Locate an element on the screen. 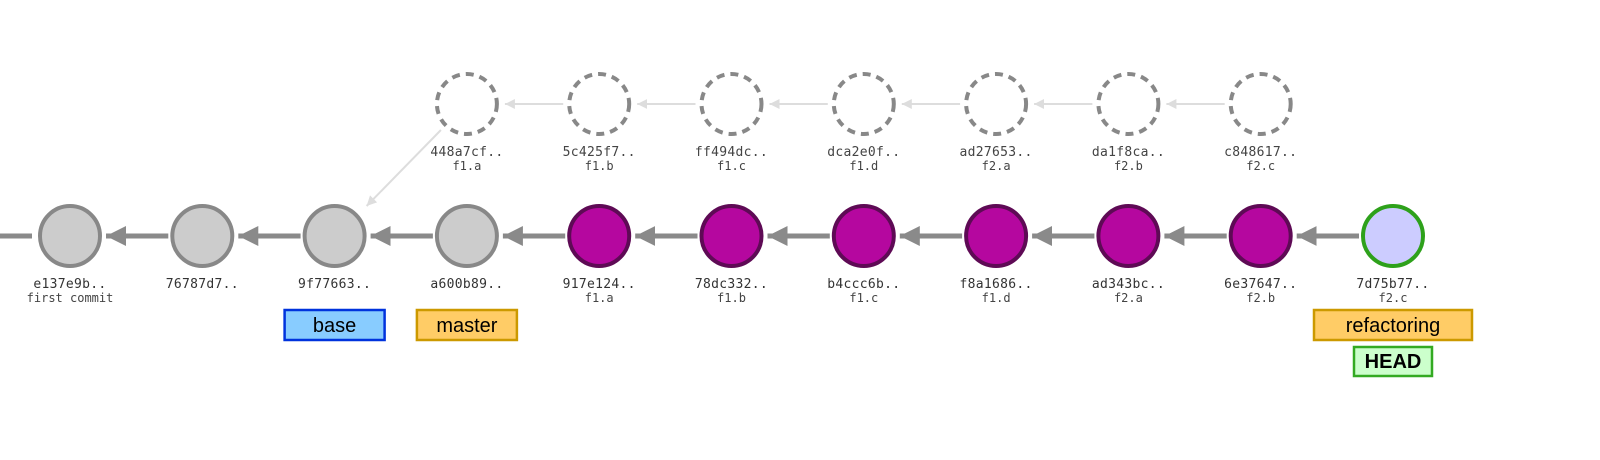 The height and width of the screenshot is (460, 1600). branch-label-refactoring: refactoring is located at coordinates (1393, 325).